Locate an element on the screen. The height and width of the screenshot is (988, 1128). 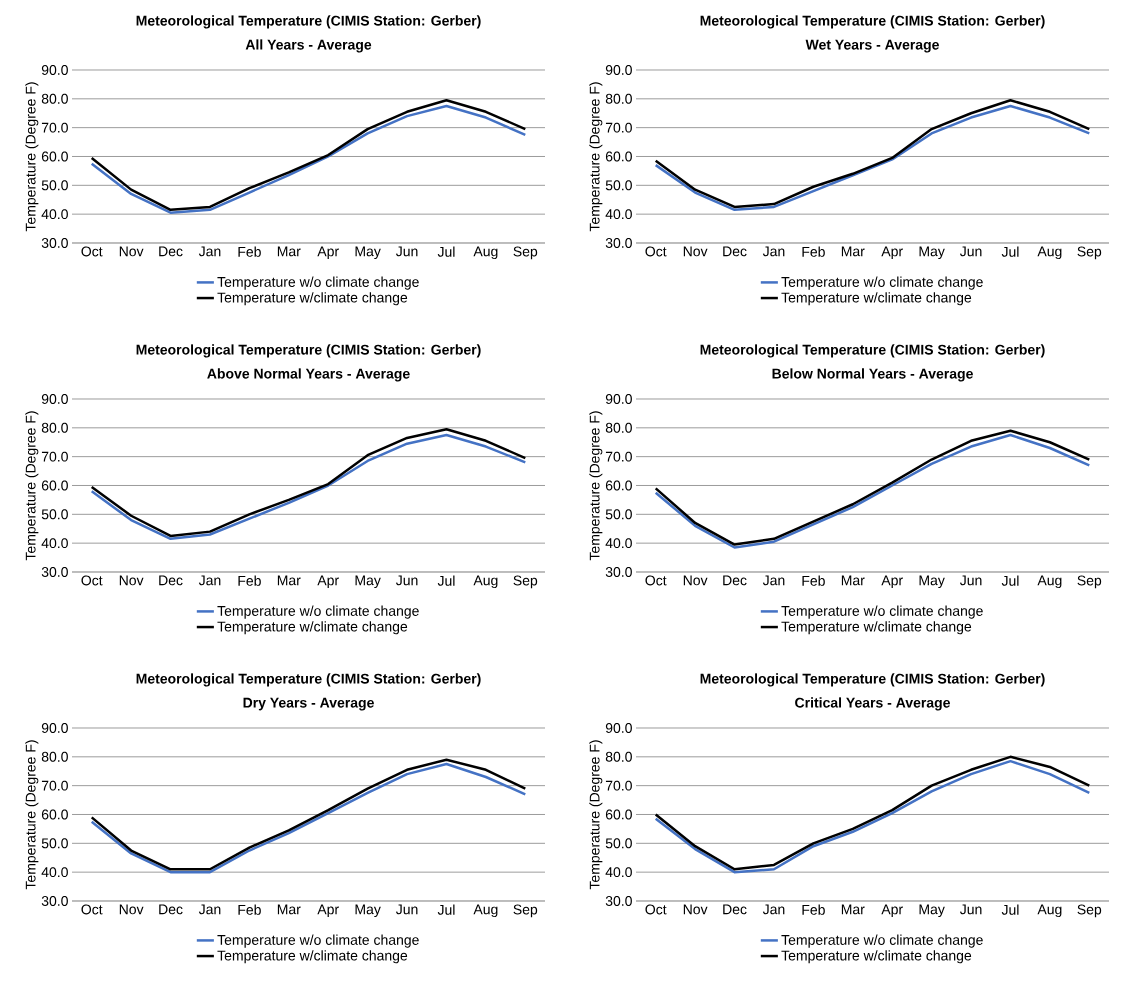
chart-subtitle: Wet Years - Average is located at coordinates (872, 46).